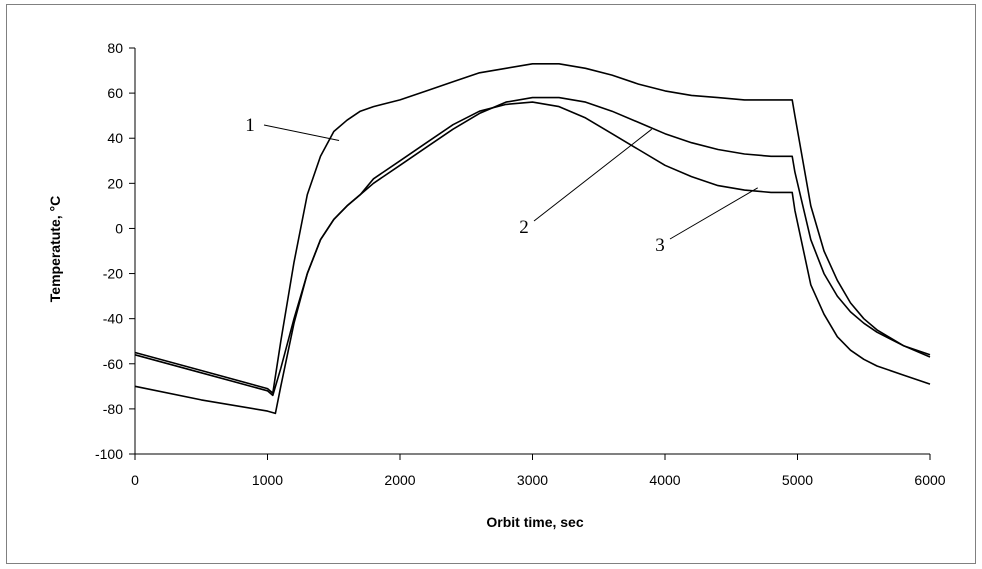  Describe the element at coordinates (660, 245) in the screenshot. I see `curve-label-3: 3` at that location.